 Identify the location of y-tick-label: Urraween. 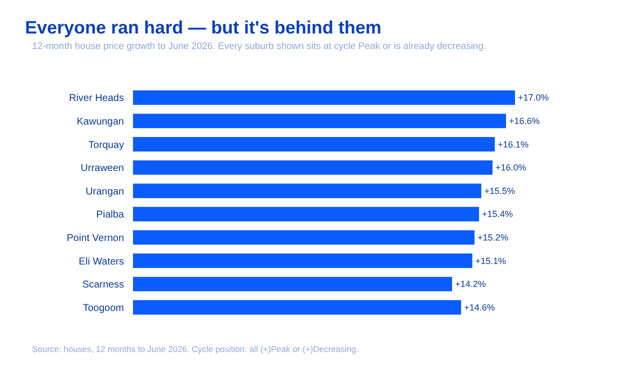
(102, 168).